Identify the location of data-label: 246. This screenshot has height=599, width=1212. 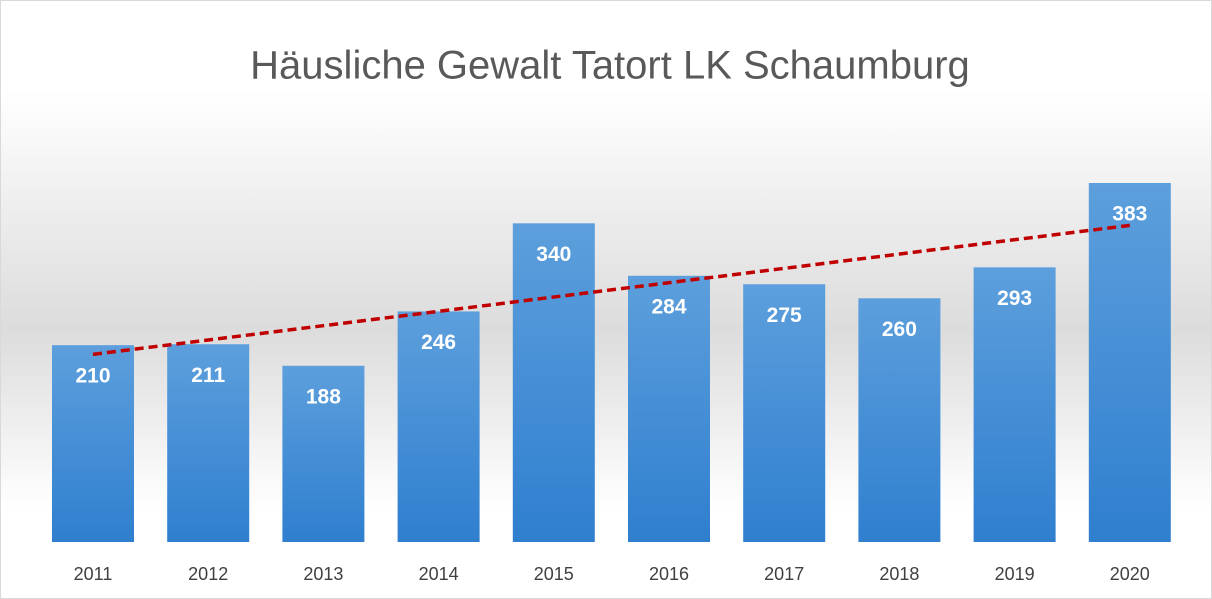
(438, 342).